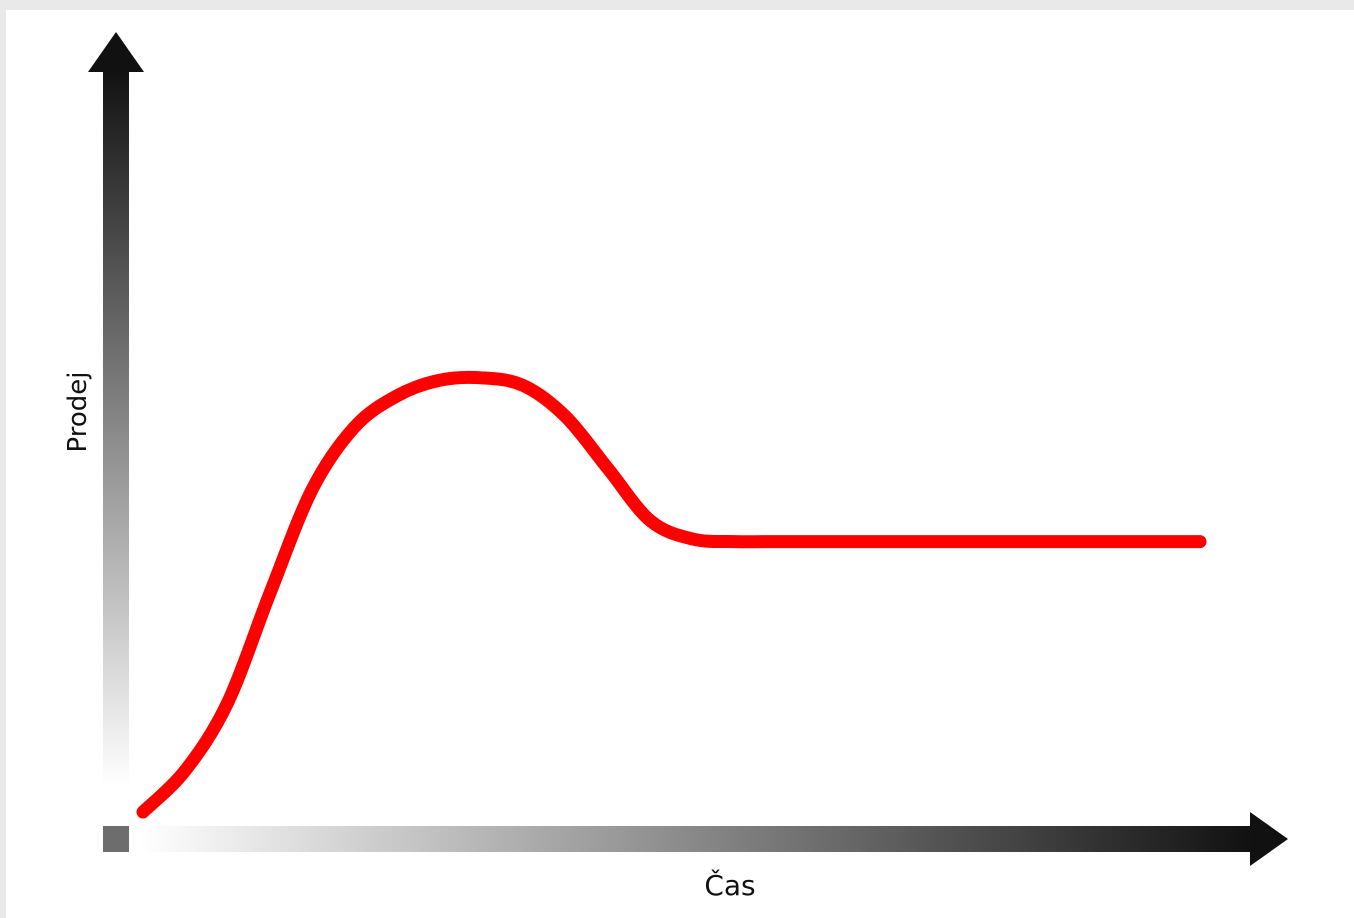  Describe the element at coordinates (78, 412) in the screenshot. I see `y-axis-label: Prodej` at that location.